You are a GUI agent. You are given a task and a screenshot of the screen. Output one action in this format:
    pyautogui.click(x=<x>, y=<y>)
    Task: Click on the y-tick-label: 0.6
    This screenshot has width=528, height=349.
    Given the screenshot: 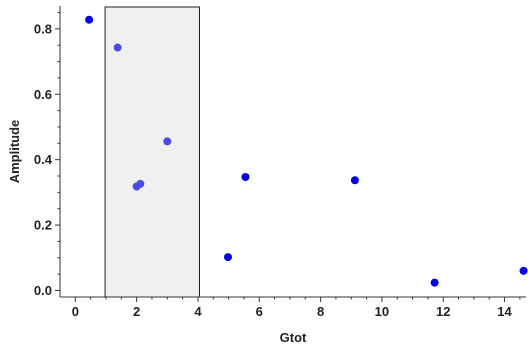 What is the action you would take?
    pyautogui.click(x=43, y=94)
    